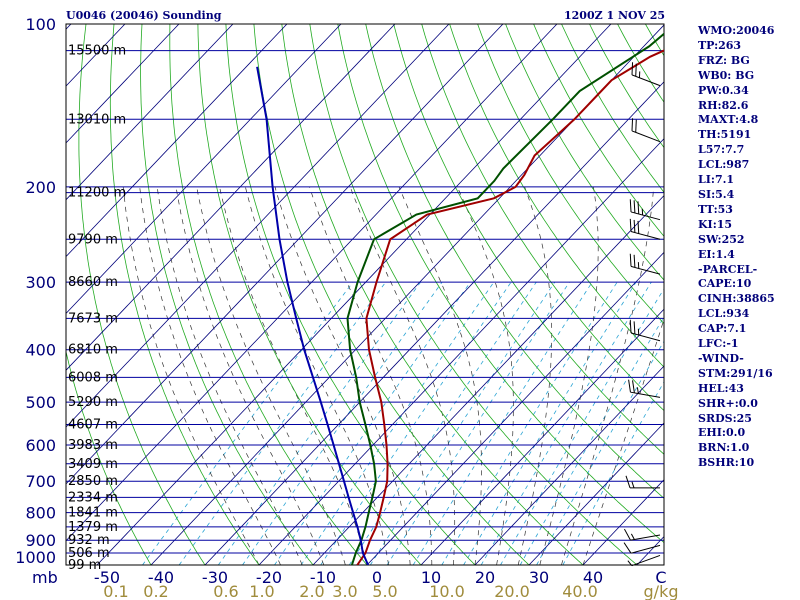 The width and height of the screenshot is (800, 600). I want to click on chart-datetime: 1200Z 1 NOV 25, so click(615, 15).